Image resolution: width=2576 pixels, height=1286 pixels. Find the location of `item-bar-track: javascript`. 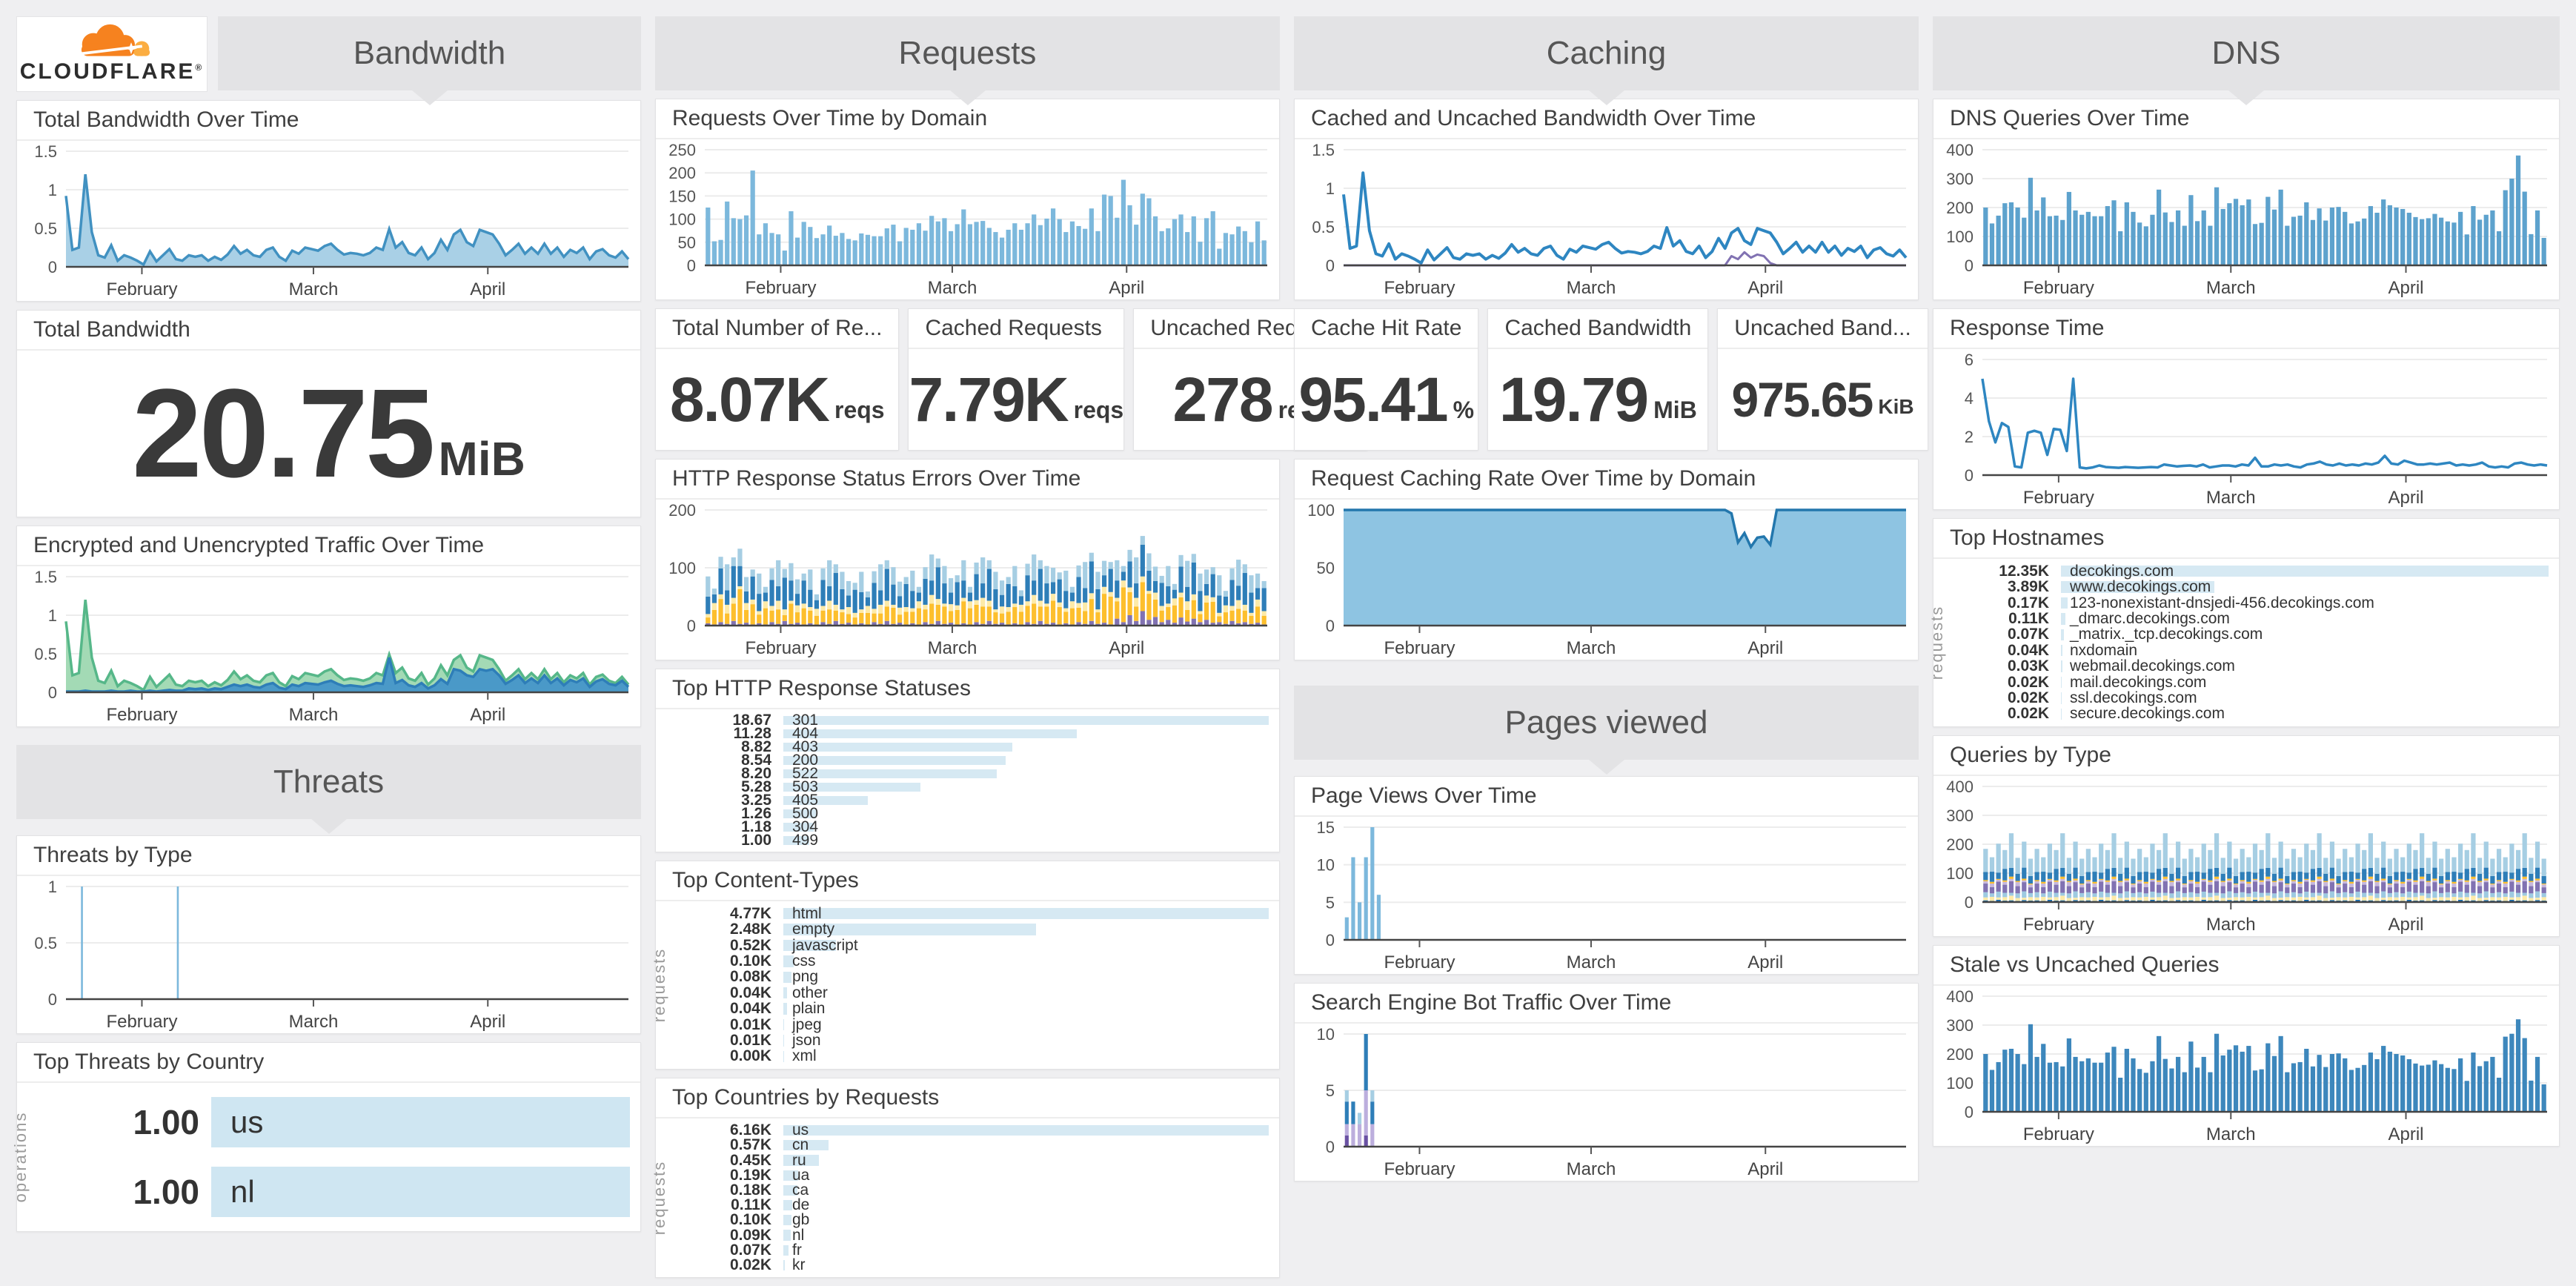

item-bar-track: javascript is located at coordinates (1026, 945).